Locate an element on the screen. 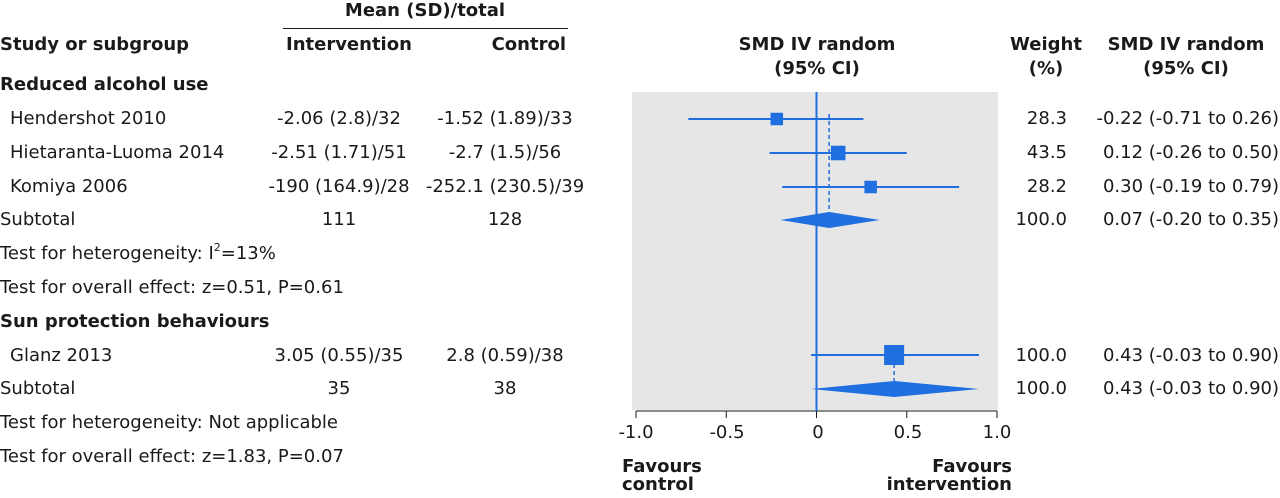 The image size is (1280, 498). heterogeneity-prefix: Test for heterogeneity: I is located at coordinates (107, 253).